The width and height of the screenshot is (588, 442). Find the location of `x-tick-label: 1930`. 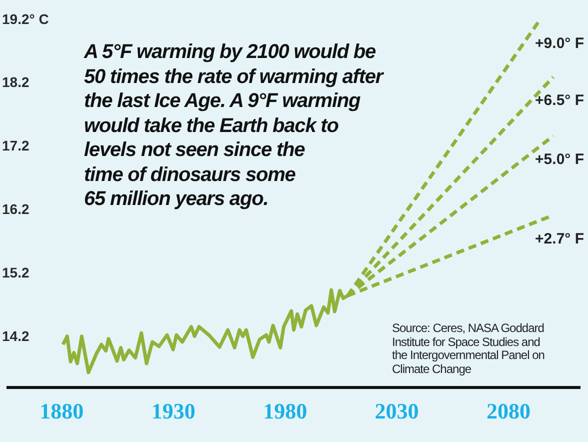

x-tick-label: 1930 is located at coordinates (173, 411).